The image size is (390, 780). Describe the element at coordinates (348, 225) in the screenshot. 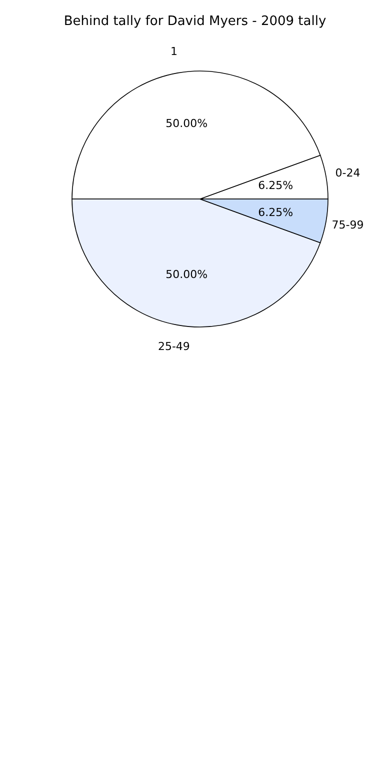

I see `slice-label: 75-99` at that location.